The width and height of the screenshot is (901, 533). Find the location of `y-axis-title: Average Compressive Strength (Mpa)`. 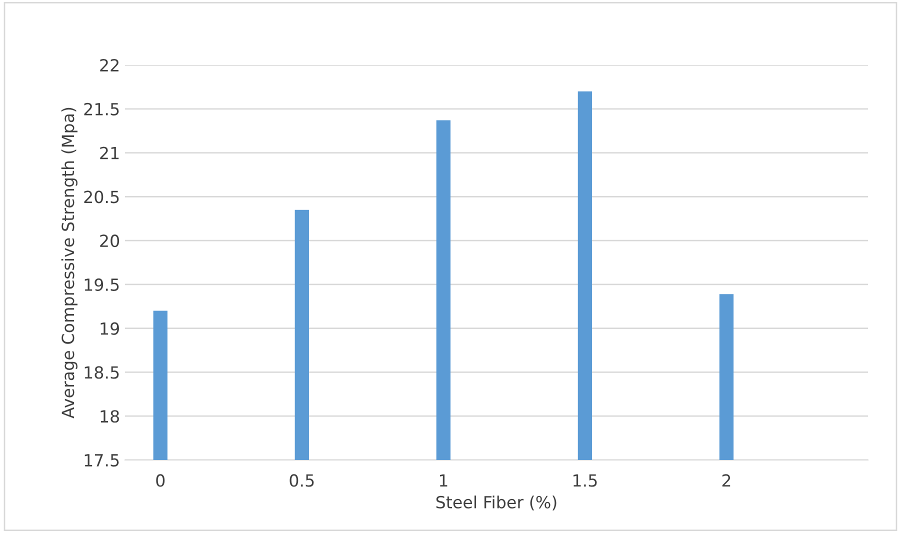

y-axis-title: Average Compressive Strength (Mpa) is located at coordinates (69, 263).